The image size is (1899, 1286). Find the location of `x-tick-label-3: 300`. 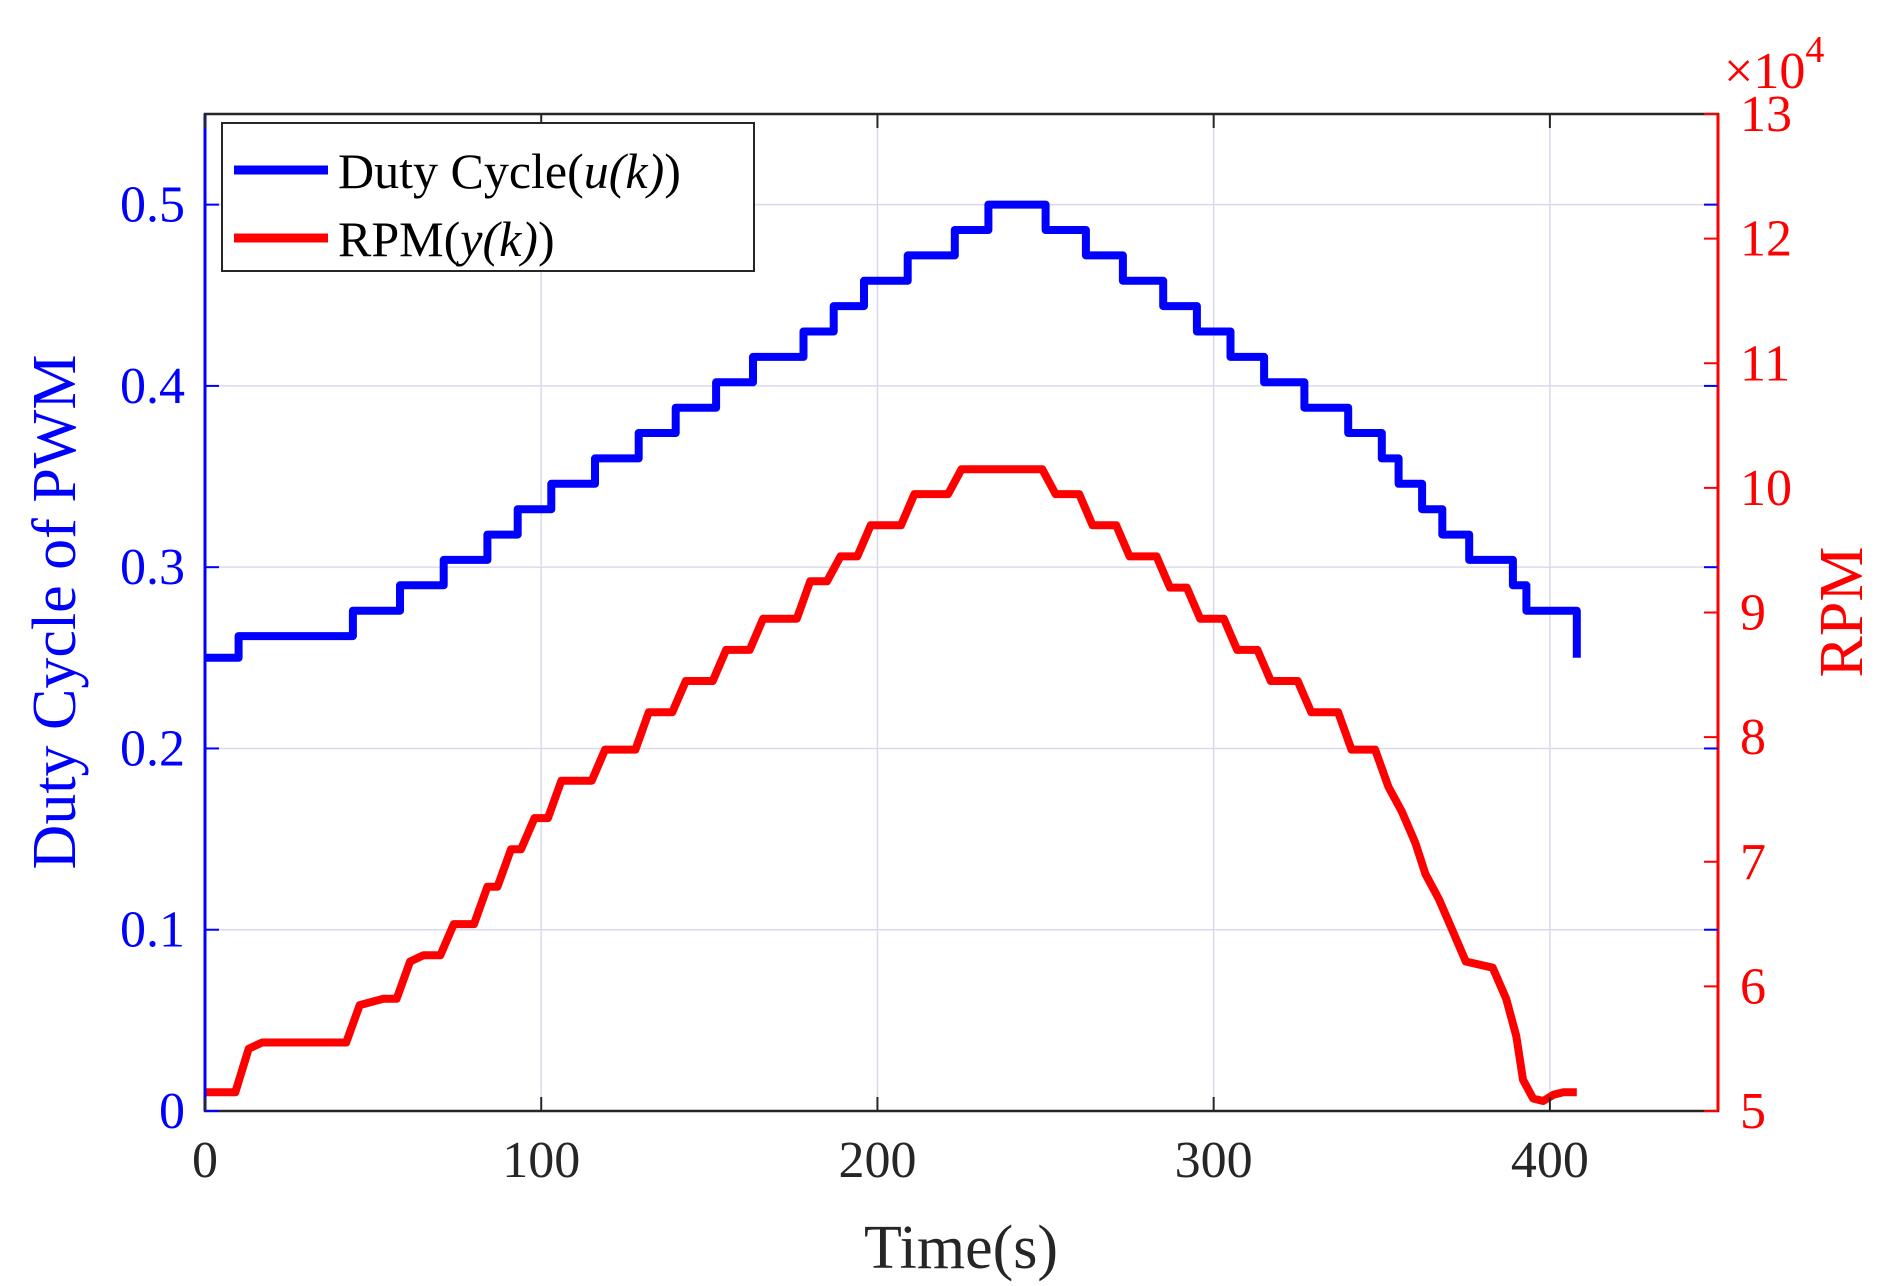

x-tick-label-3: 300 is located at coordinates (1214, 1160).